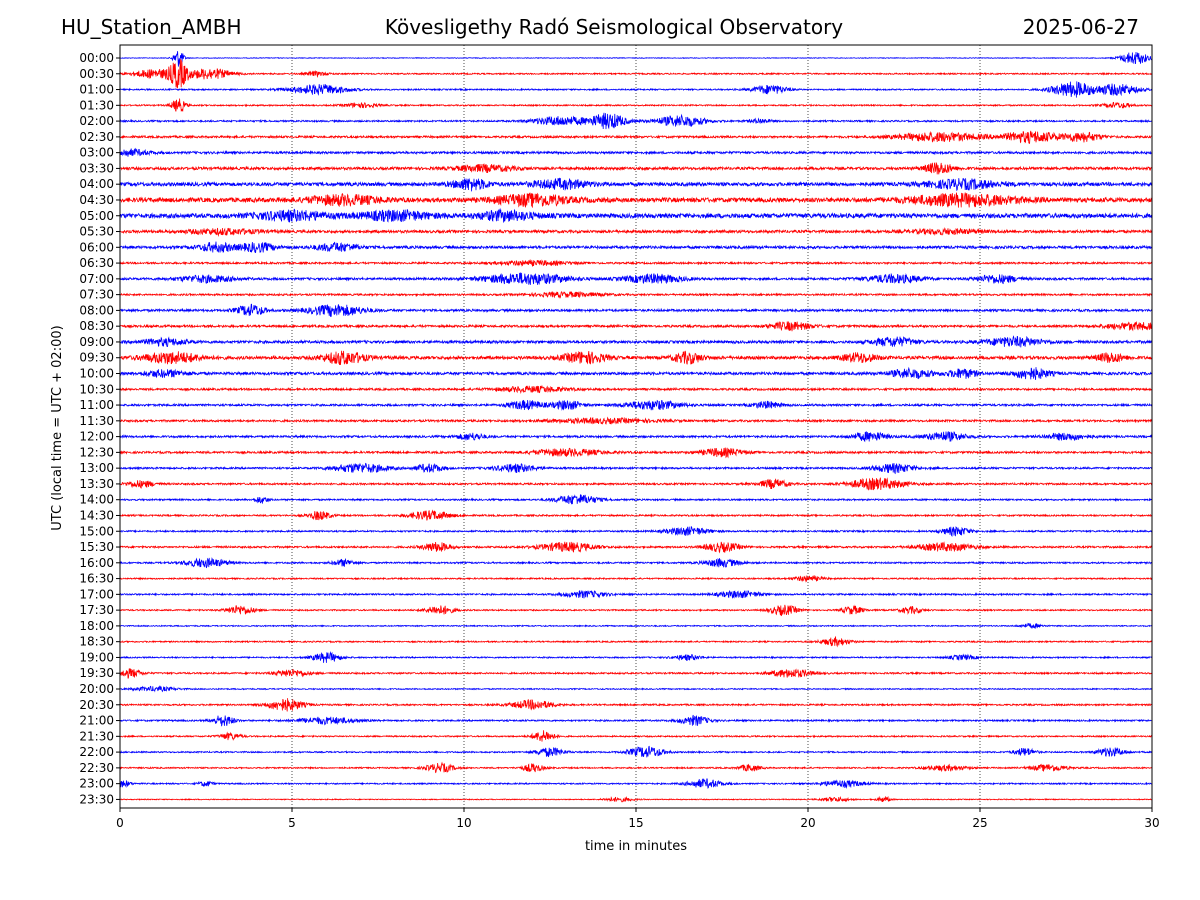  I want to click on y-tick-label: 00:30, so click(96, 74).